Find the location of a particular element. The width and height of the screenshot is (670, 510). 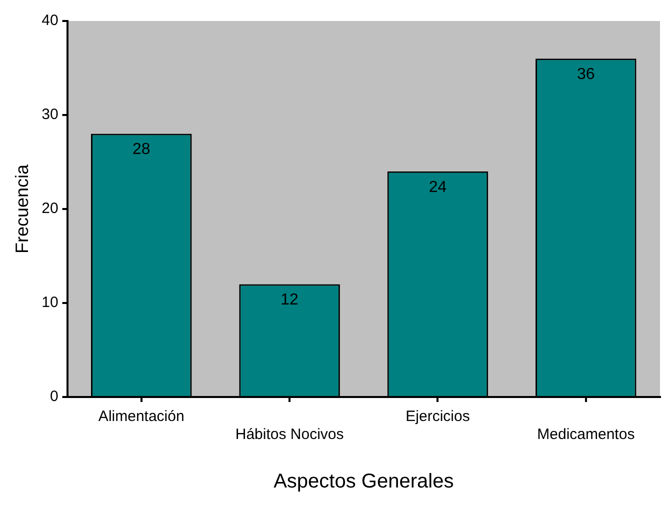

y-tick-label: 20 is located at coordinates (50, 209).